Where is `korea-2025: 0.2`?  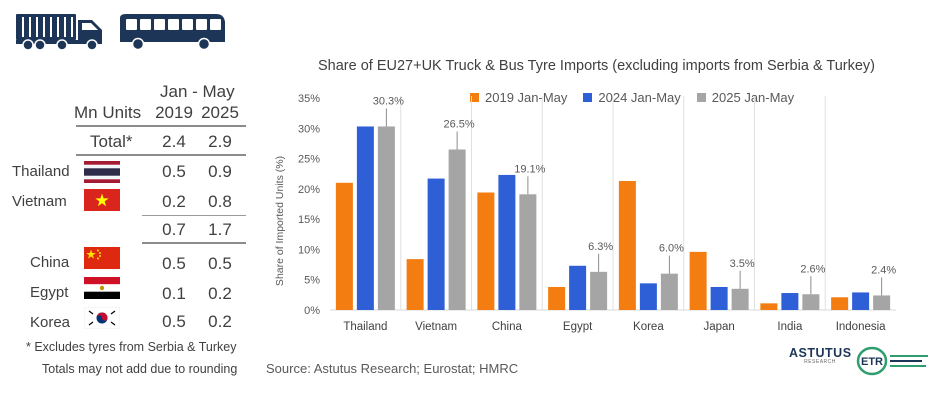
korea-2025: 0.2 is located at coordinates (220, 321).